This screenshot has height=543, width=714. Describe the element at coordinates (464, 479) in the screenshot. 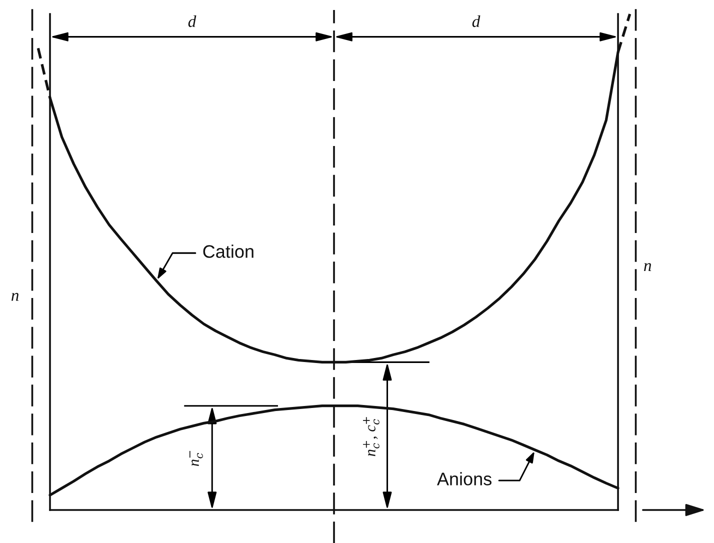

I see `text: Anions` at that location.